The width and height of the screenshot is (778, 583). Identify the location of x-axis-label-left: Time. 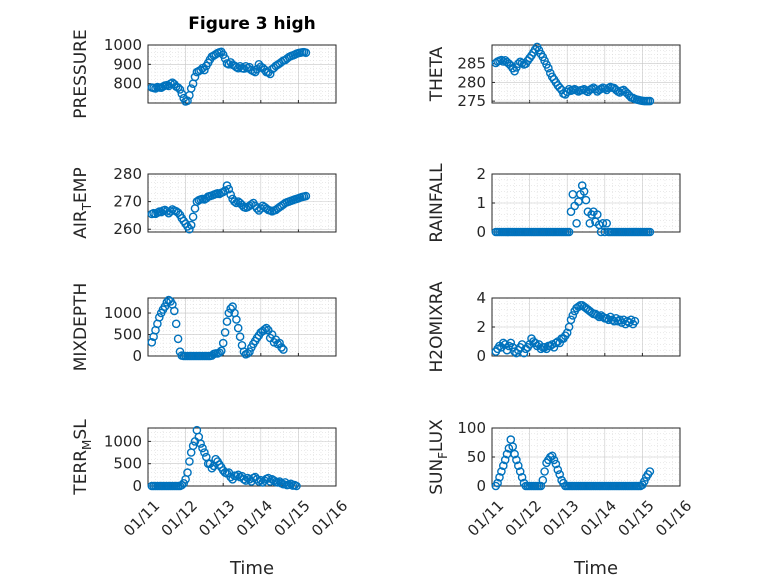
(251, 568).